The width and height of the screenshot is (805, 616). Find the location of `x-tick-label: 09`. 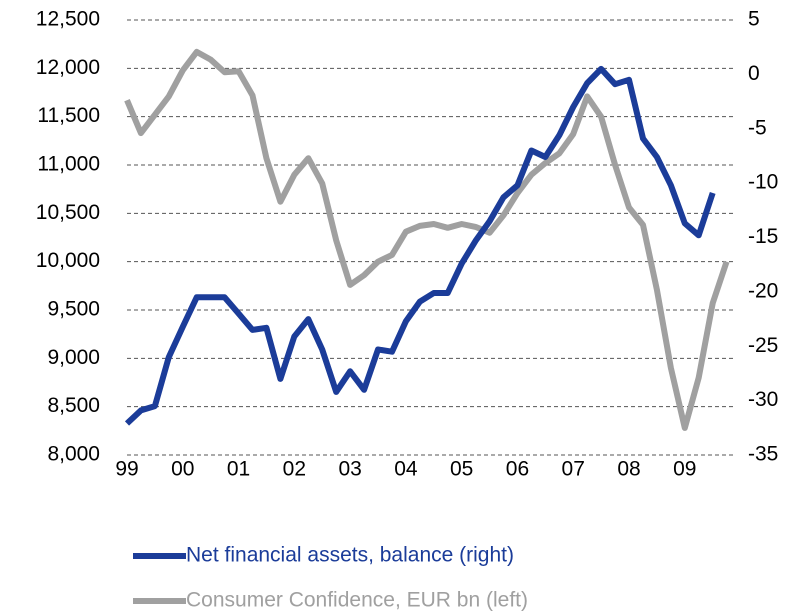

x-tick-label: 09 is located at coordinates (684, 469).